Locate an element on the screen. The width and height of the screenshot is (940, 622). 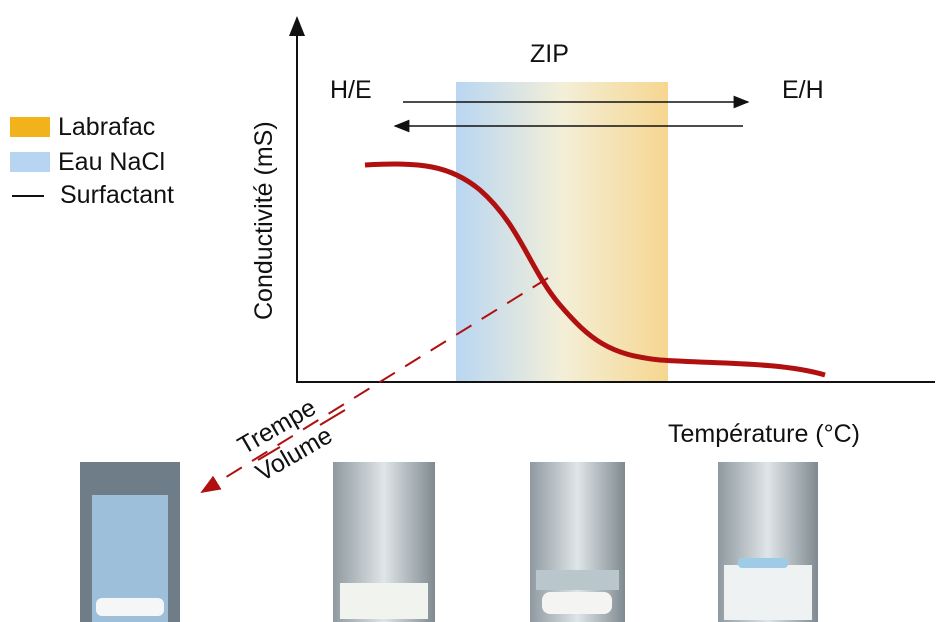
phase-label: E/H is located at coordinates (803, 90).